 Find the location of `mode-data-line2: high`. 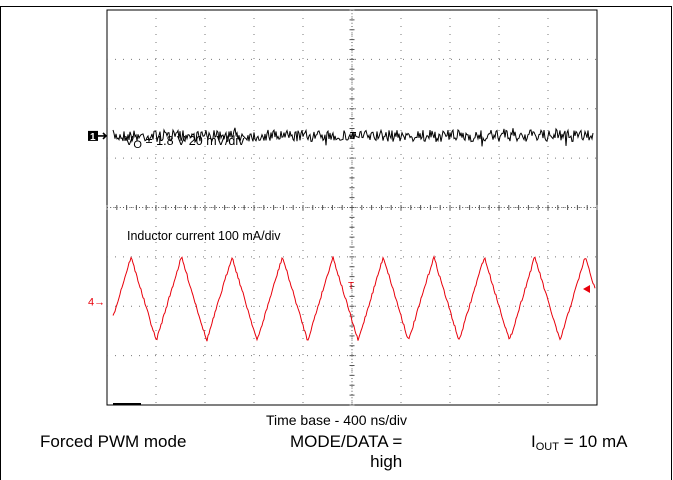

mode-data-line2: high is located at coordinates (386, 461).